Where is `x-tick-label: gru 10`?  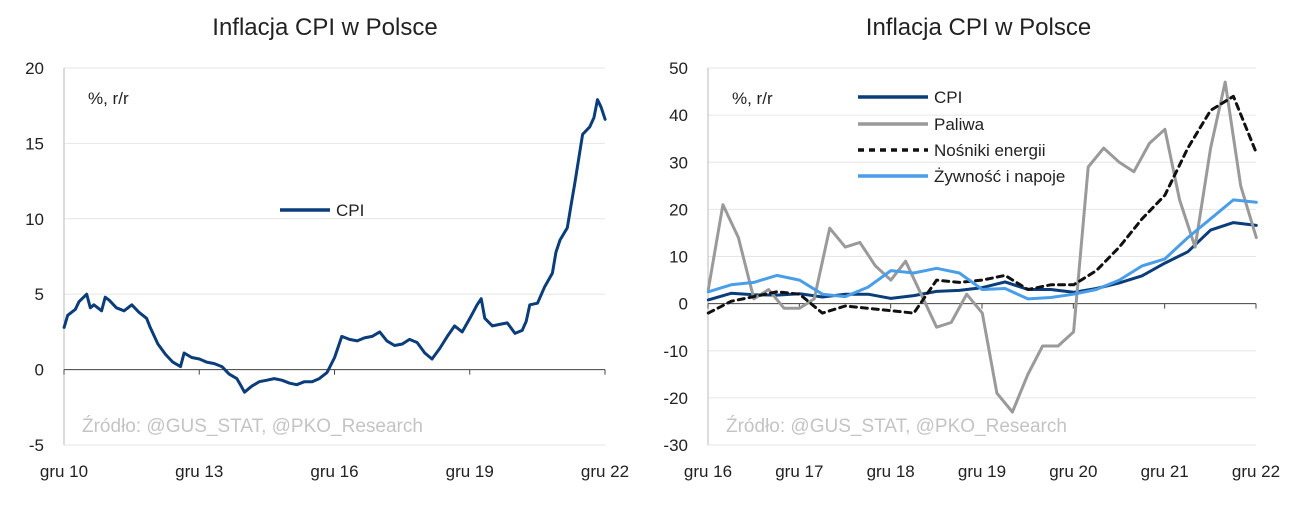
x-tick-label: gru 10 is located at coordinates (64, 471).